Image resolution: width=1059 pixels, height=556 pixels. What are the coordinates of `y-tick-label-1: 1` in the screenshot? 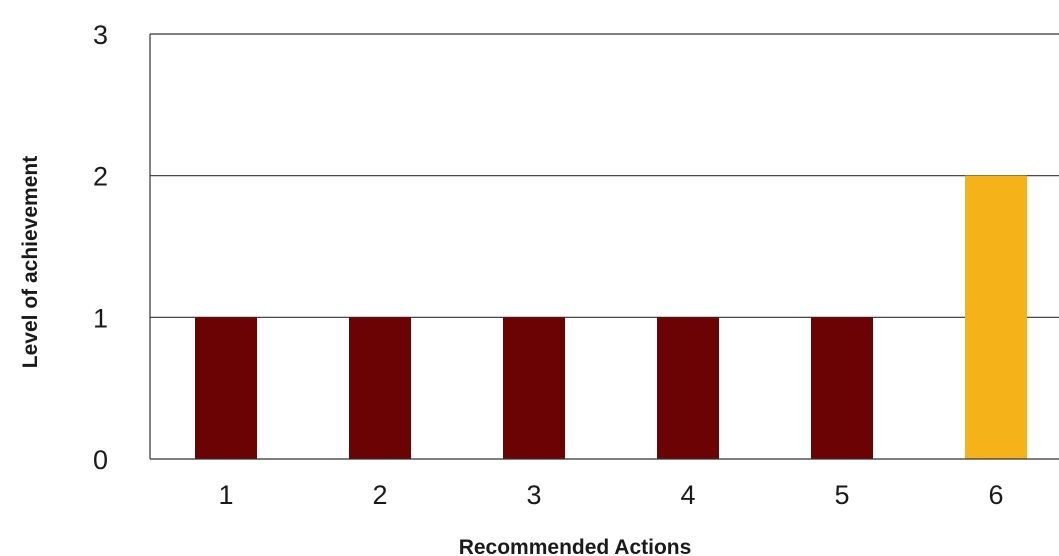 It's located at (100, 318).